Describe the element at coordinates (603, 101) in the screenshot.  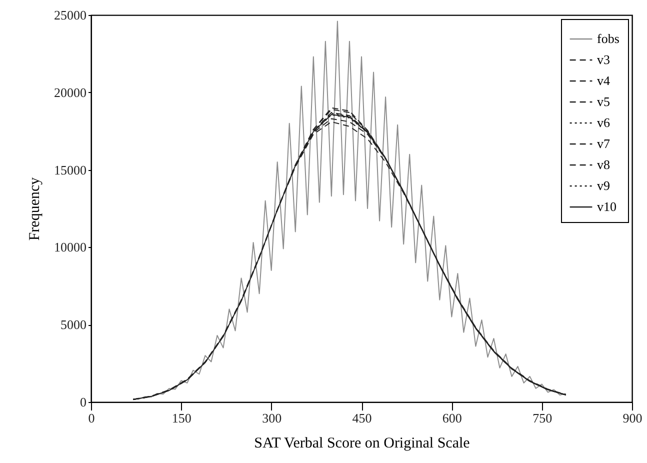
I see `legend-label: v5` at that location.